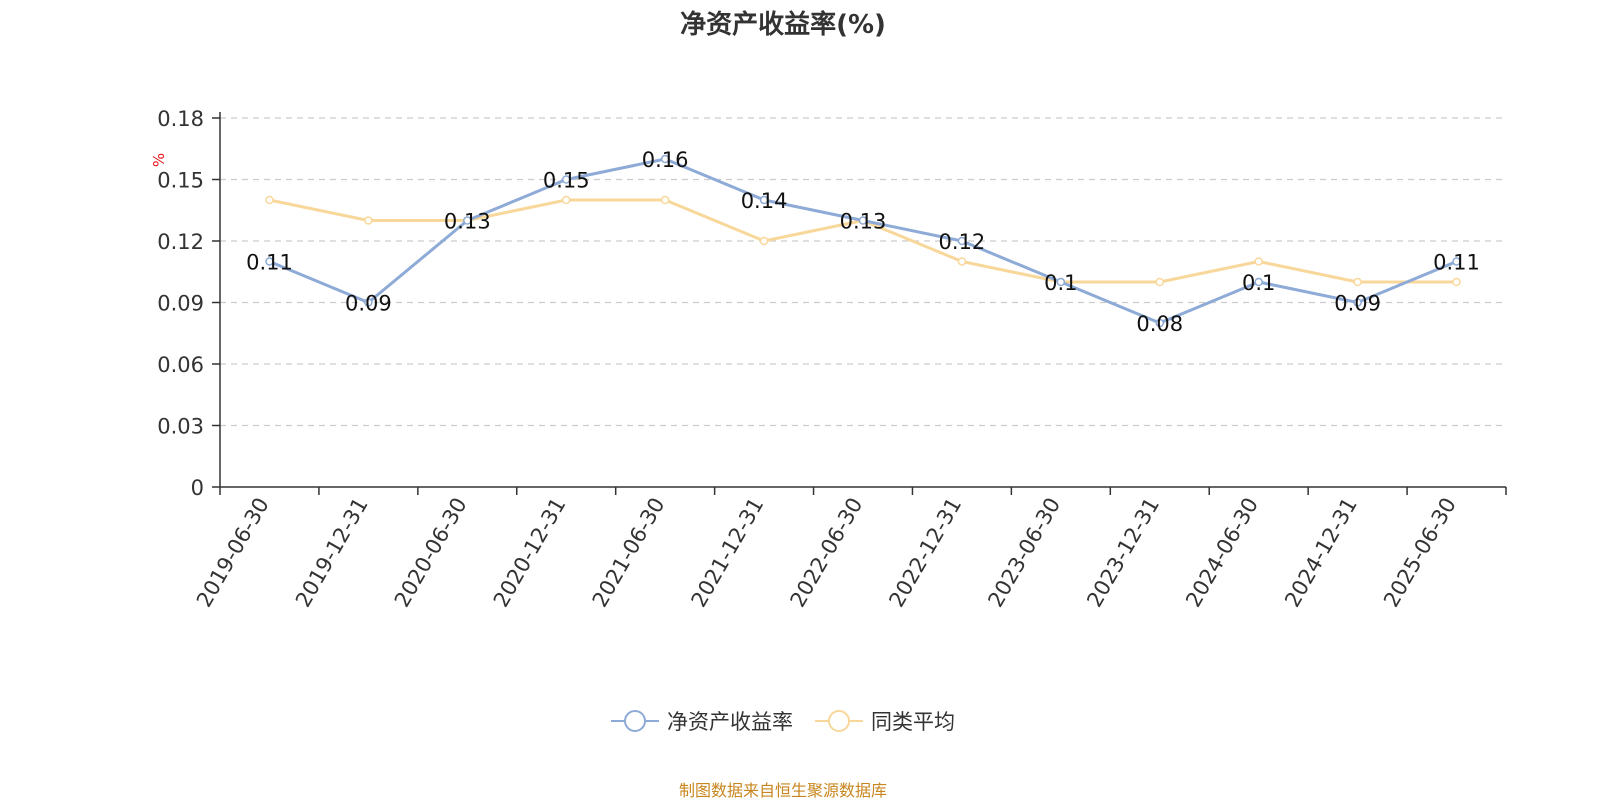  I want to click on x-tick-label: 2021-12-31, so click(728, 553).